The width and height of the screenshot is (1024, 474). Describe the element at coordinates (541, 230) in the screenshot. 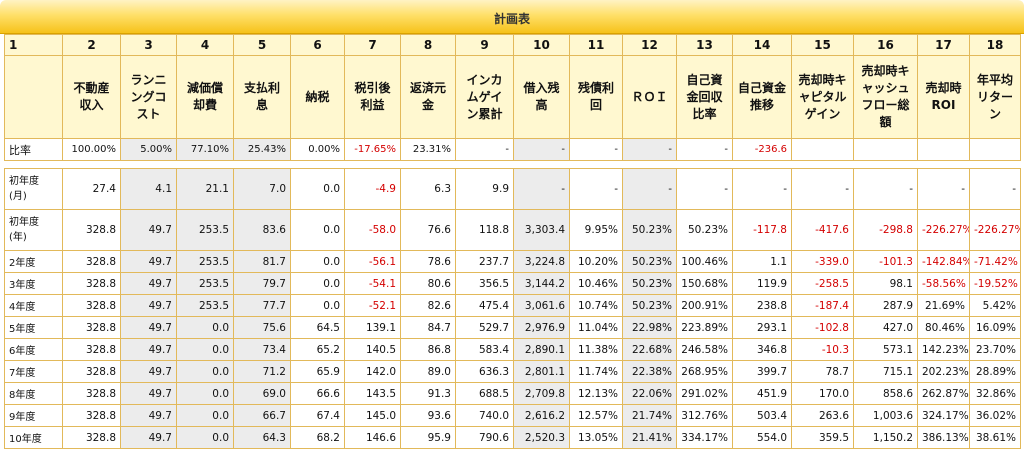

I see `table-cell: 3,303.4` at that location.